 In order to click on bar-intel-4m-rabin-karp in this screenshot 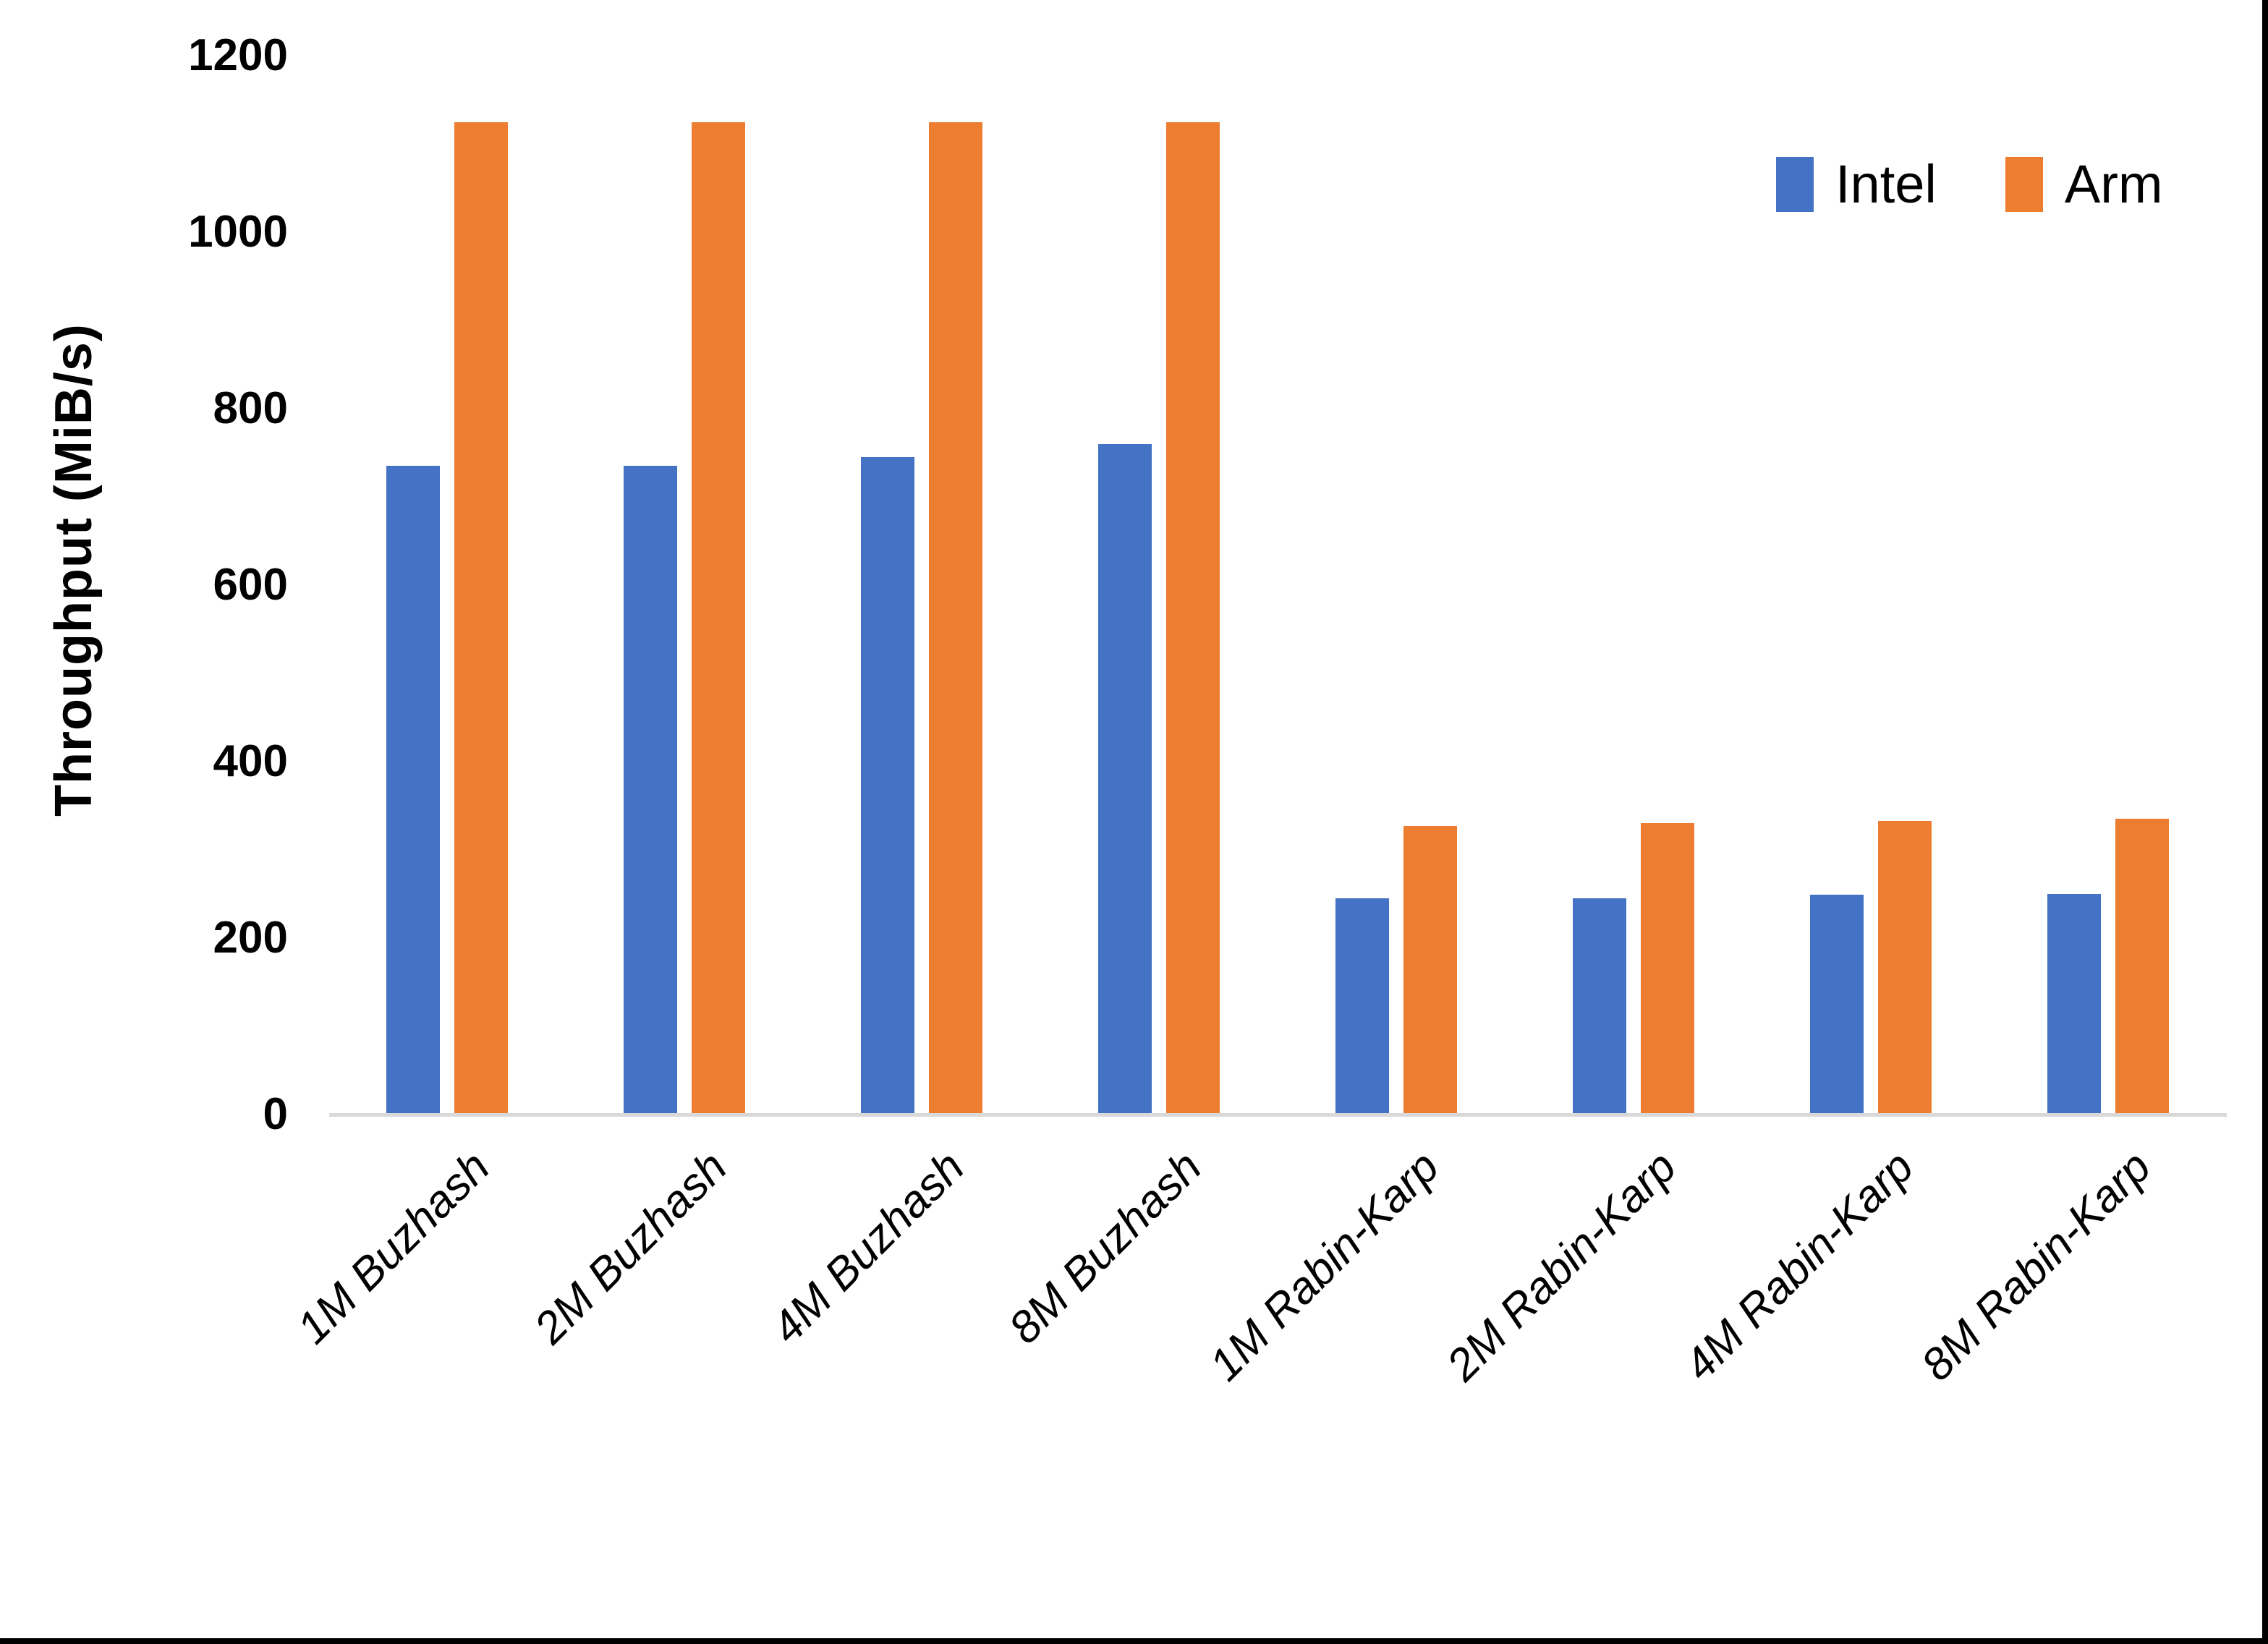, I will do `click(1837, 1005)`.